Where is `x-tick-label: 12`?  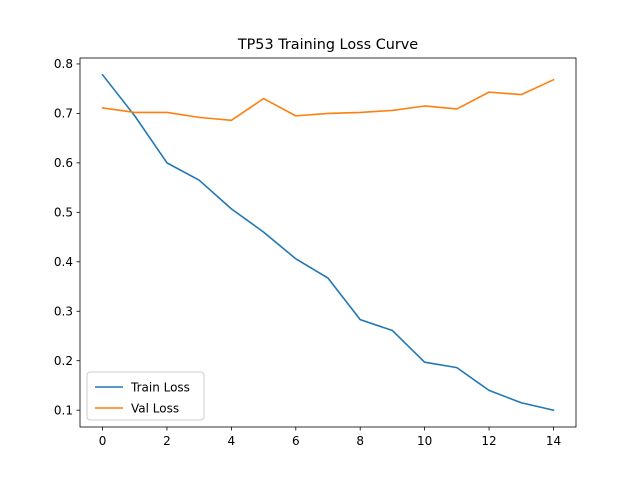
x-tick-label: 12 is located at coordinates (488, 441).